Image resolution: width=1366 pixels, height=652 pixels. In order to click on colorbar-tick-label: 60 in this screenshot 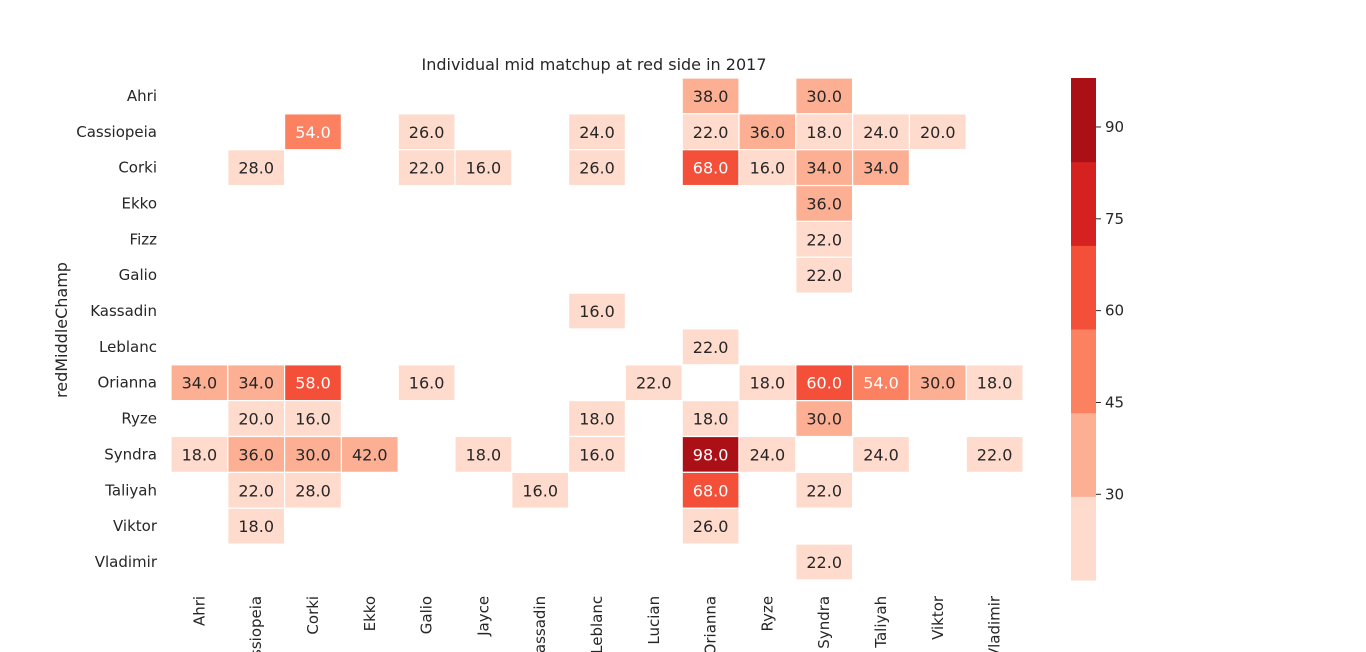, I will do `click(1114, 311)`.